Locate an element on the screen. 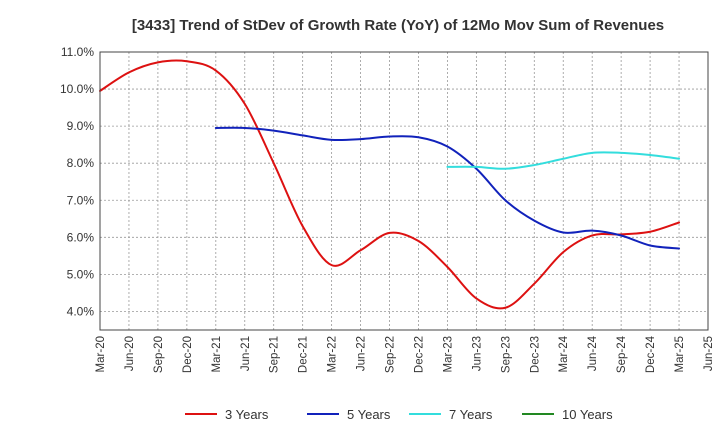  x-tick-label: Sep-20 is located at coordinates (159, 354).